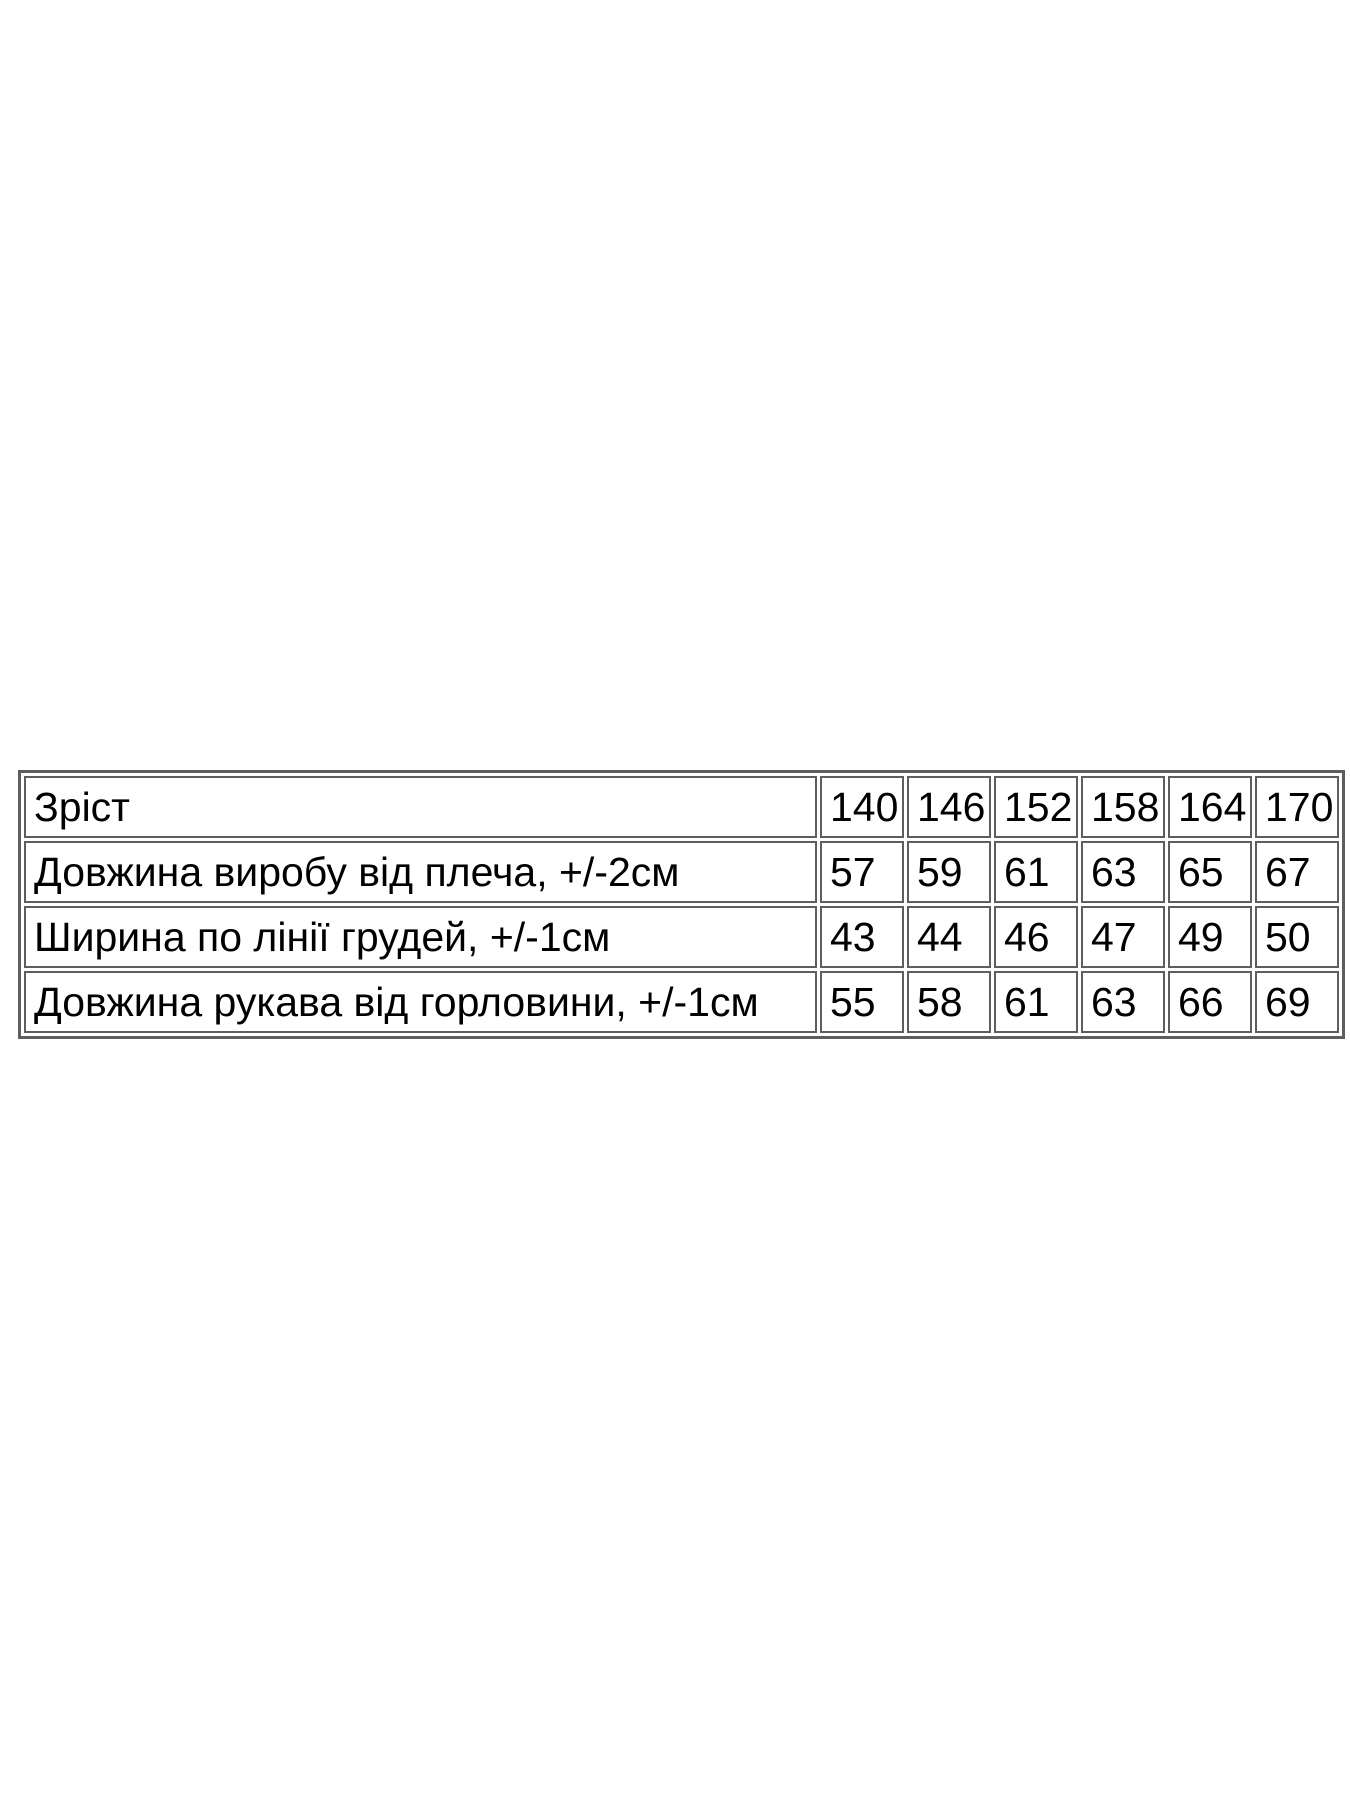 This screenshot has height=1800, width=1350. Describe the element at coordinates (1297, 937) in the screenshot. I see `measurement-value: 50` at that location.